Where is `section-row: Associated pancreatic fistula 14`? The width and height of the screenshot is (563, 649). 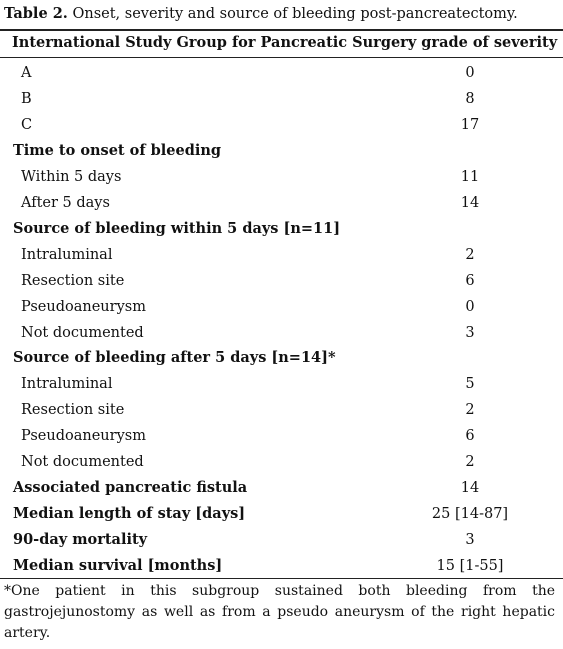 section-row: Associated pancreatic fistula 14 is located at coordinates (281, 488).